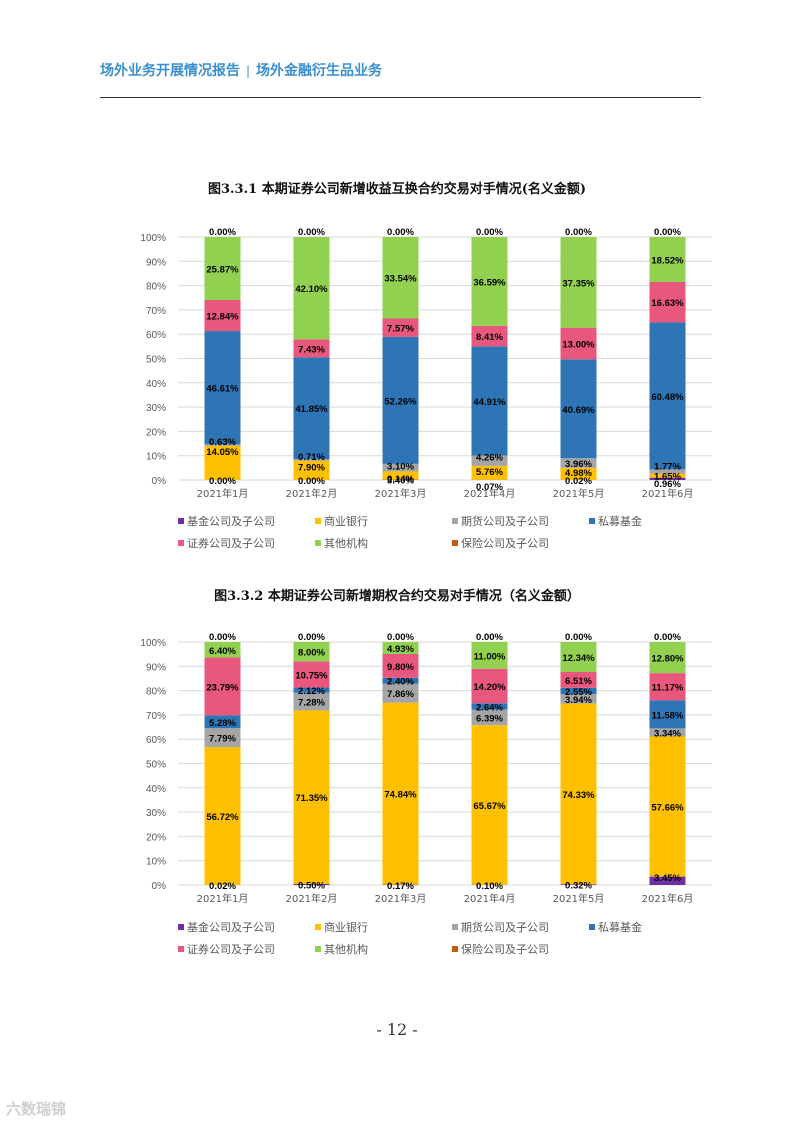 The width and height of the screenshot is (794, 1123). Describe the element at coordinates (400, 329) in the screenshot. I see `data-label: 7.57%` at that location.